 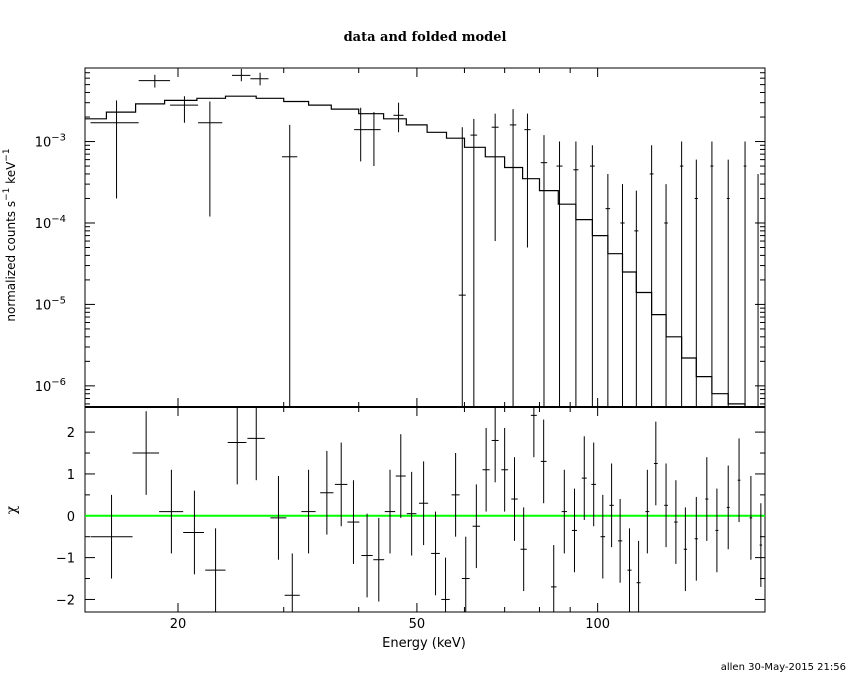 I want to click on x-axis-label: Energy (keV), so click(x=424, y=643).